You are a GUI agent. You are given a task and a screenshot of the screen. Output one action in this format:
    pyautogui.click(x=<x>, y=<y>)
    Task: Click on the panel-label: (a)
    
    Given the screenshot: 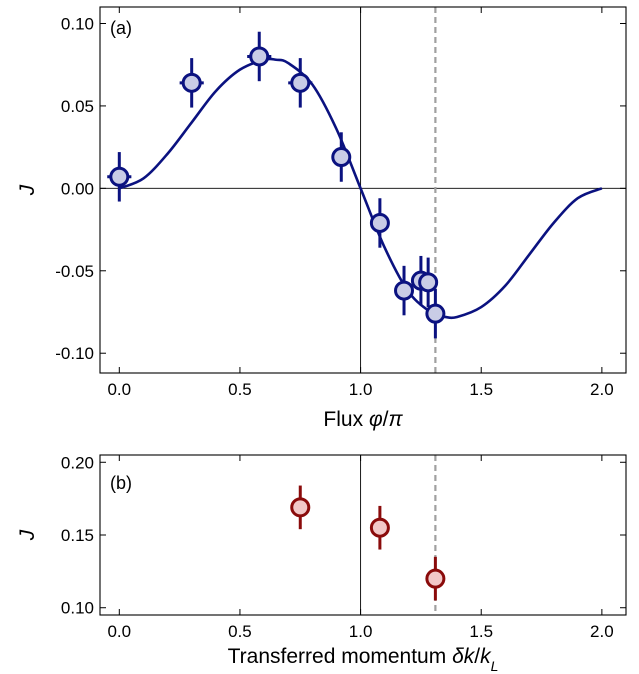 What is the action you would take?
    pyautogui.click(x=121, y=28)
    